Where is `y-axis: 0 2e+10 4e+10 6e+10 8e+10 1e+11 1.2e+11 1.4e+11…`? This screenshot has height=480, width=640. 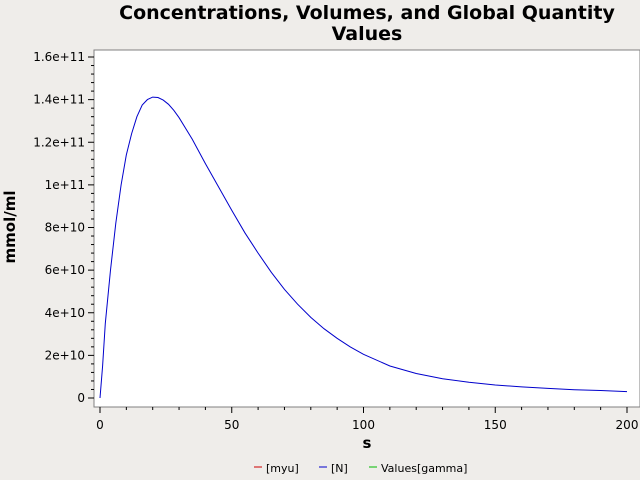
y-axis: 0 2e+10 4e+10 6e+10 8e+10 1e+11 1.2e+11 1.4e+11… is located at coordinates (63, 227).